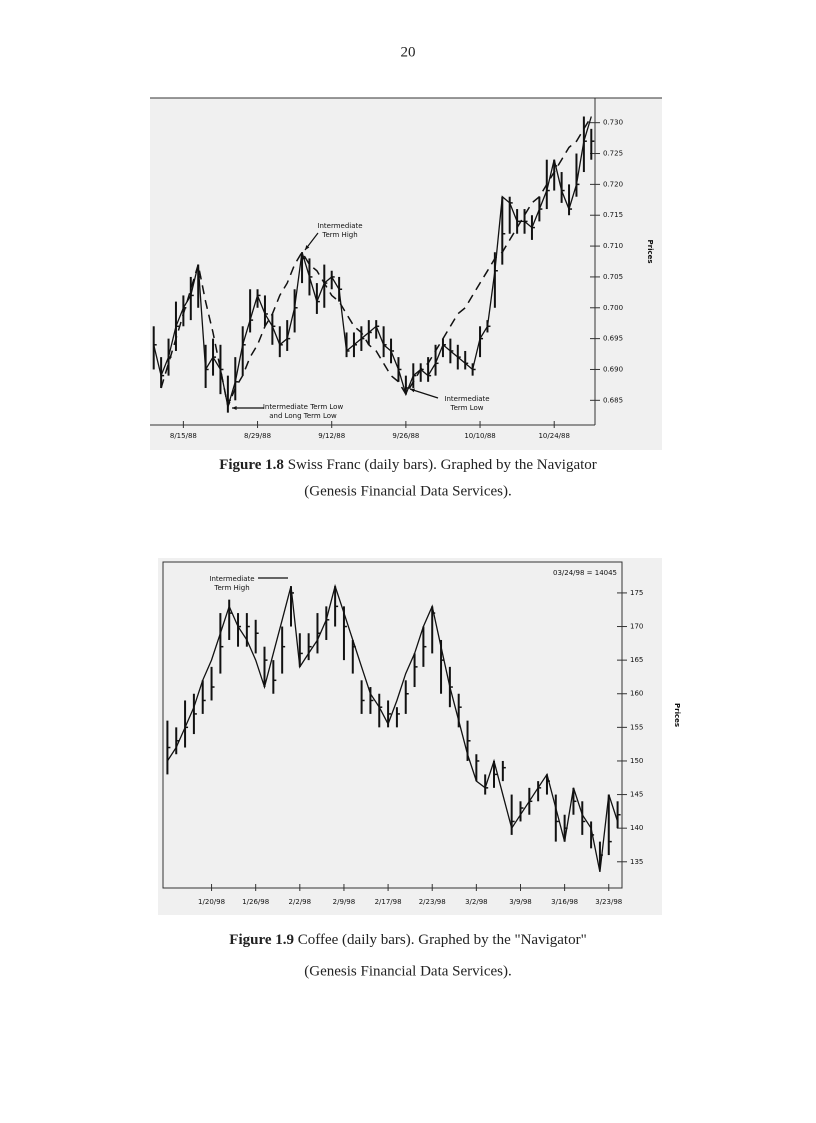 The height and width of the screenshot is (1123, 816). What do you see at coordinates (613, 308) in the screenshot?
I see `y-tick-label: 0.700` at bounding box center [613, 308].